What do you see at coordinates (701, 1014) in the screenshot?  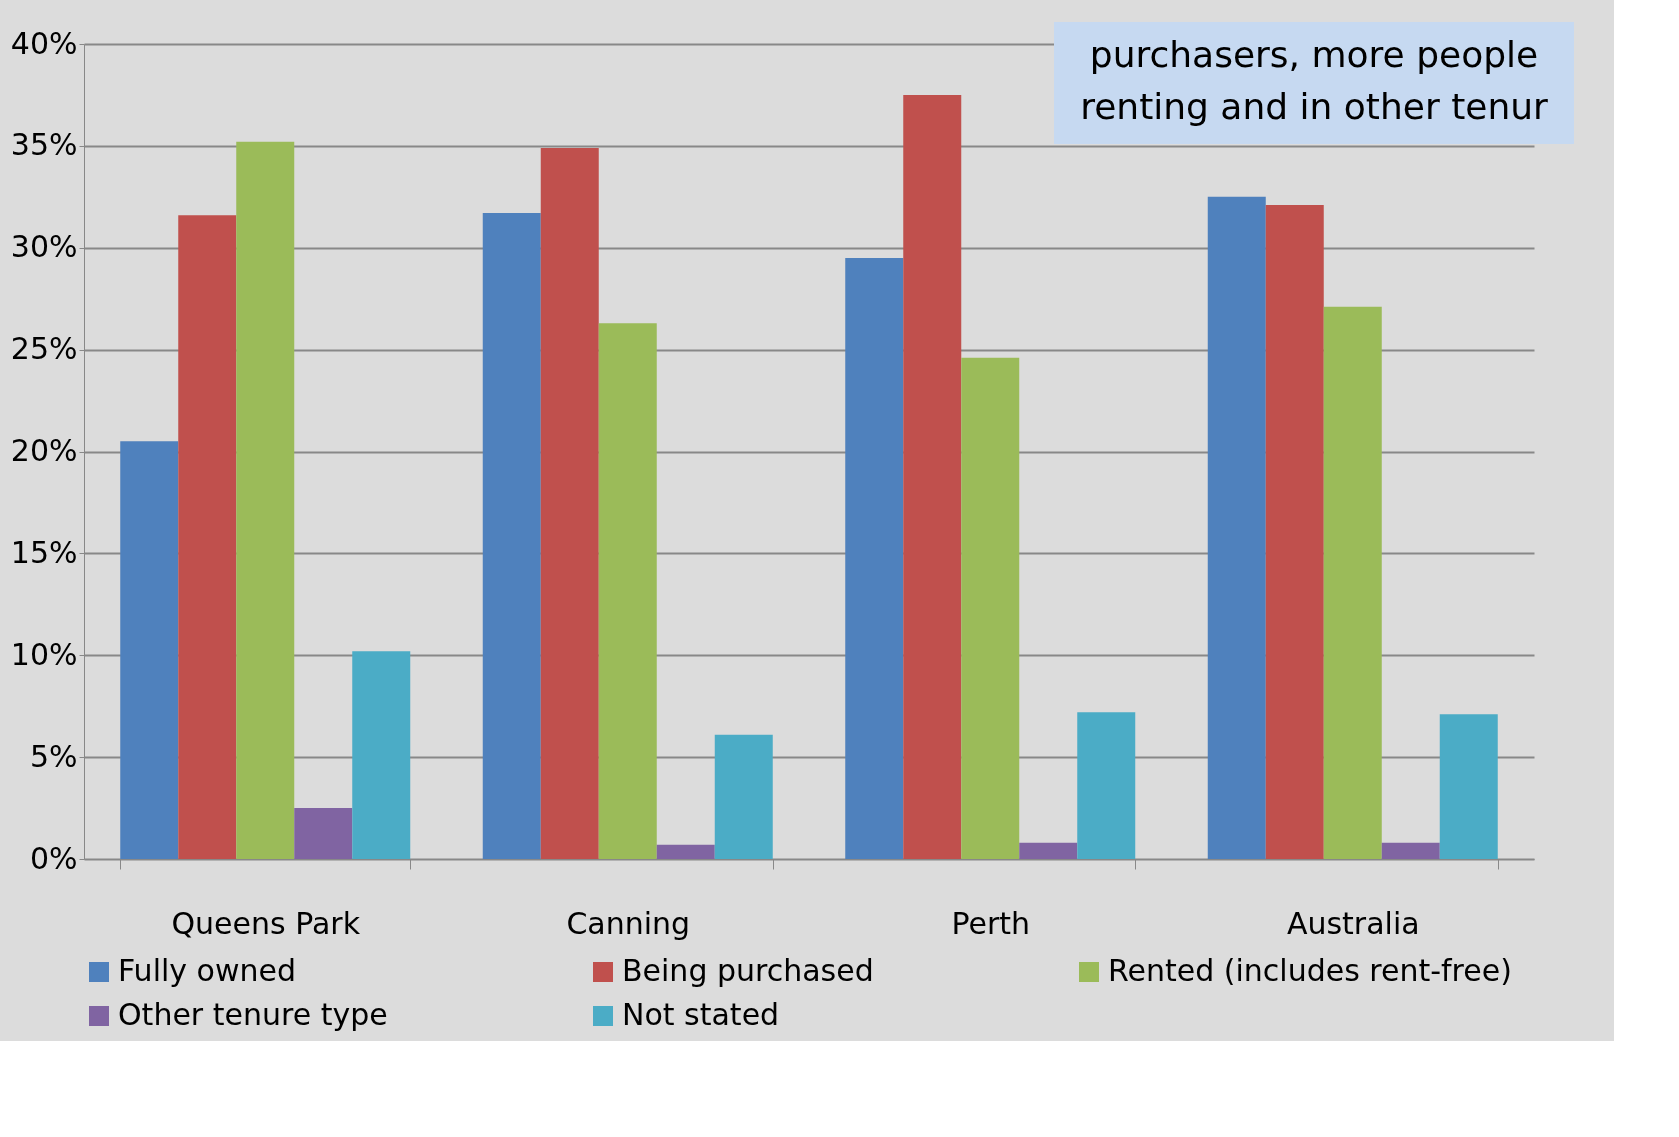 I see `legend-label: Not stated` at bounding box center [701, 1014].